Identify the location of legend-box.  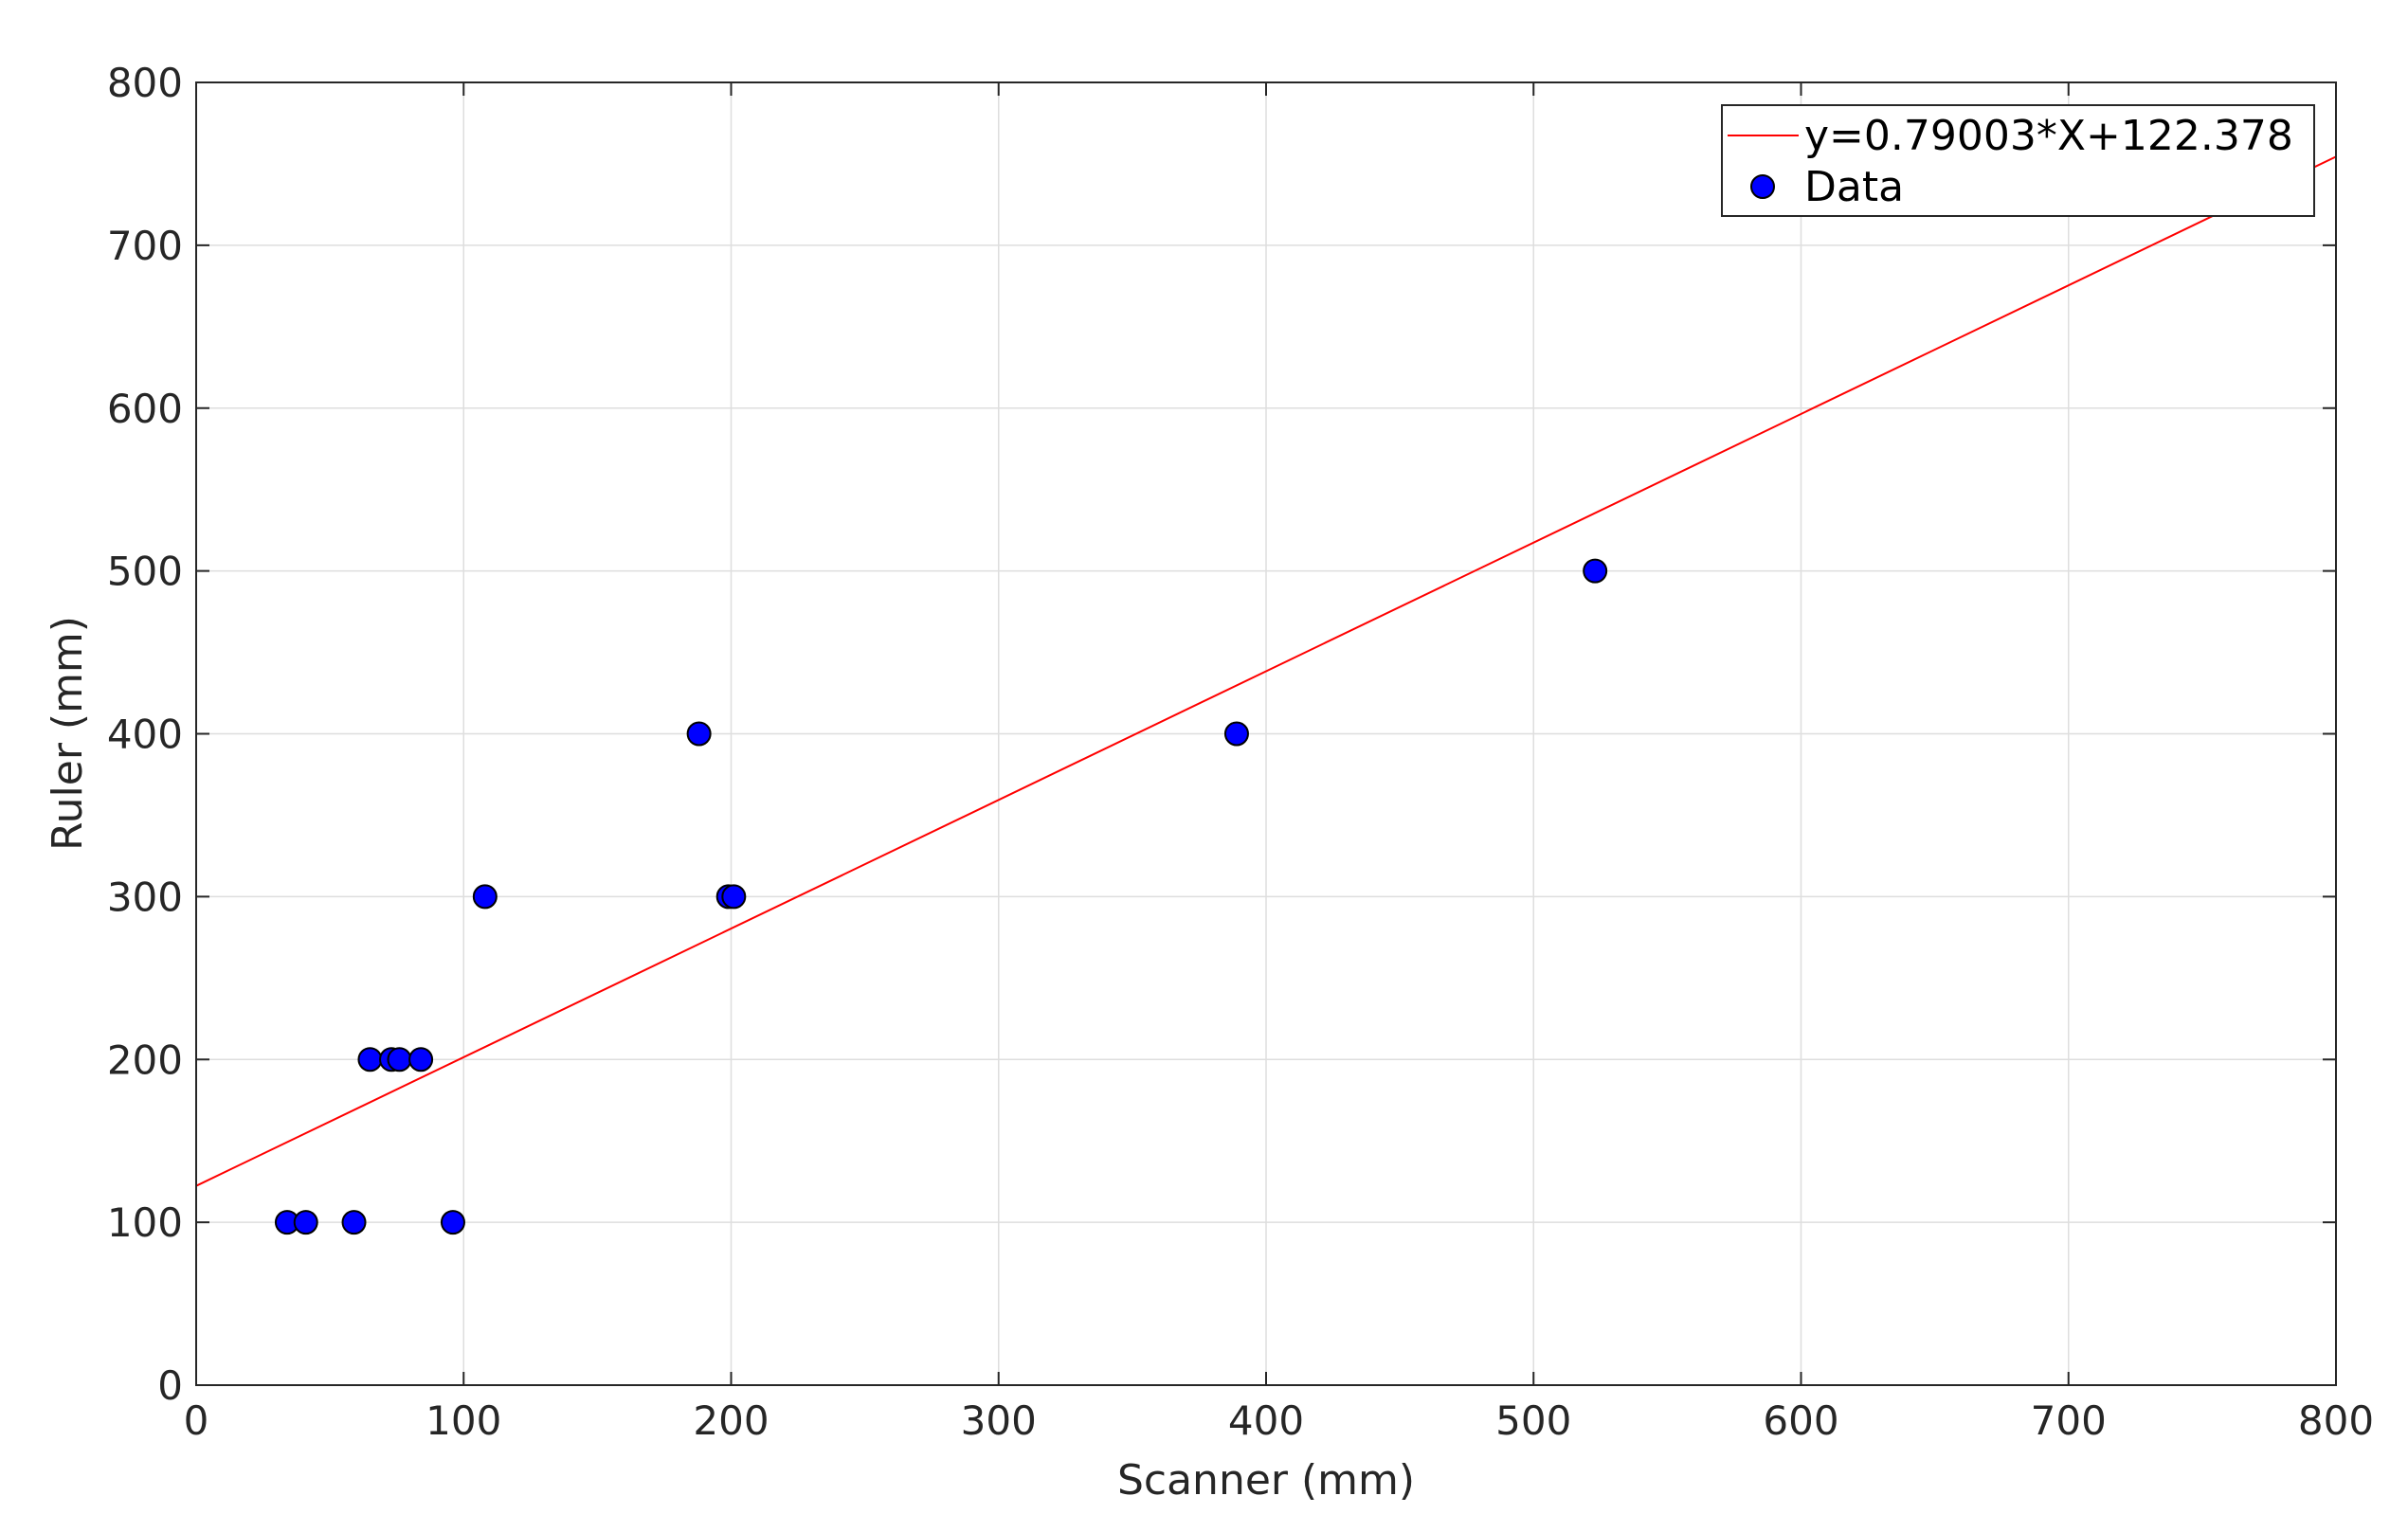
(2018, 160).